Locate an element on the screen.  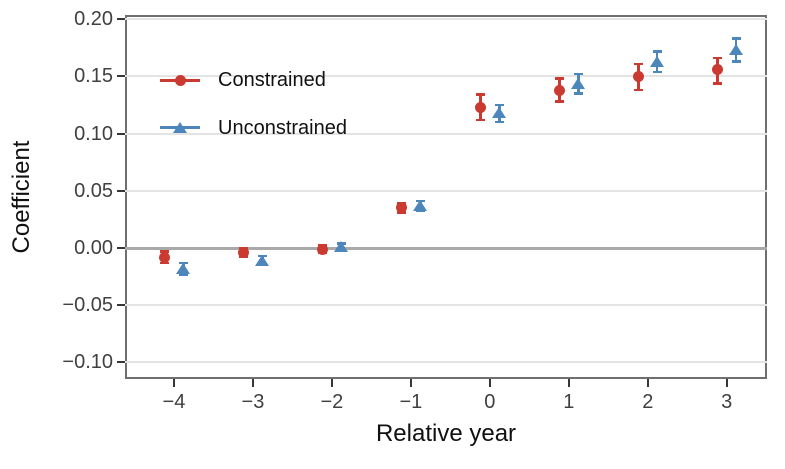
x-tick-label: 2 is located at coordinates (648, 402).